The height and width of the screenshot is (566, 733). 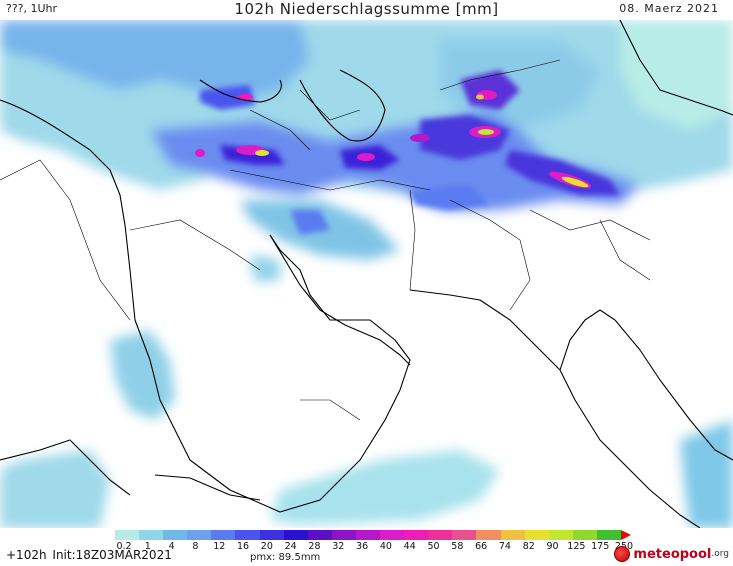 What do you see at coordinates (219, 546) in the screenshot?
I see `legend-tick: 12` at bounding box center [219, 546].